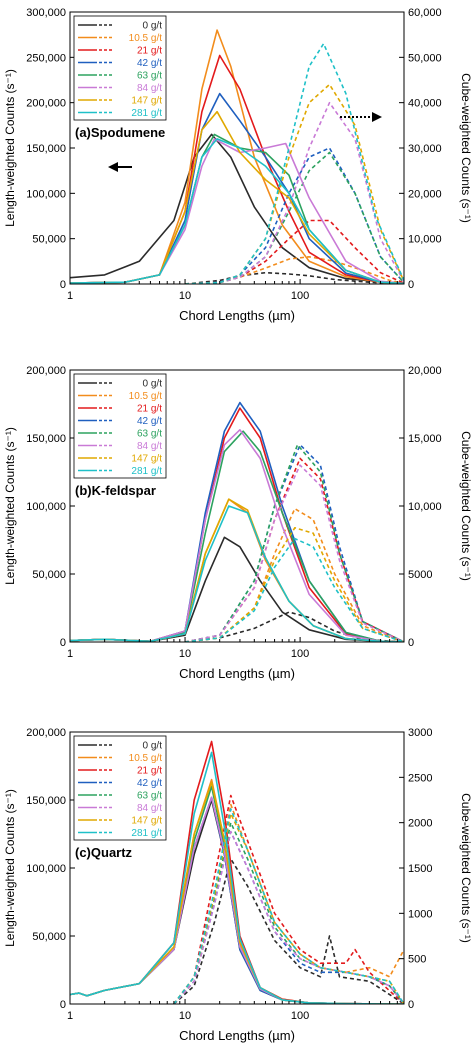 The height and width of the screenshot is (1053, 474). I want to click on y2-tick-label: 2000, so click(420, 824).